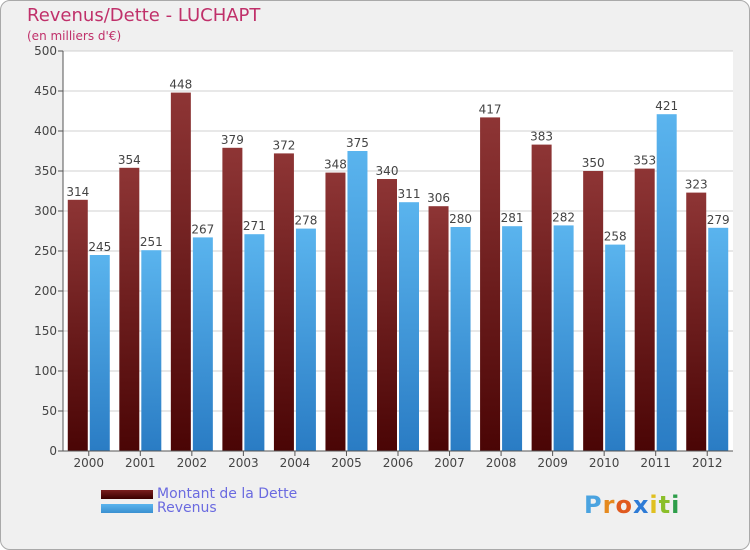 This screenshot has height=550, width=750. Describe the element at coordinates (53, 451) in the screenshot. I see `y-tick-label: 0` at that location.